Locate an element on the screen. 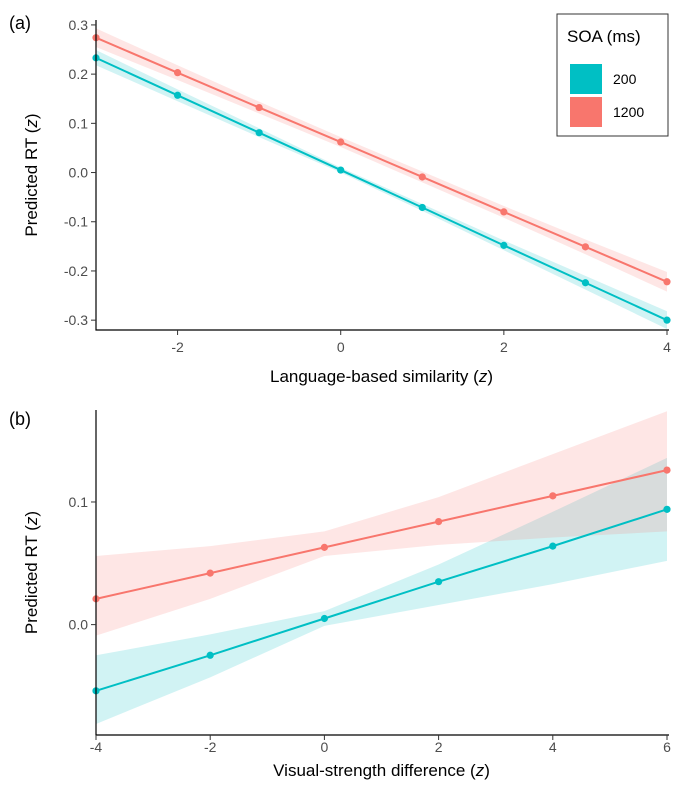 The width and height of the screenshot is (688, 802). legend: SOA (ms) 200 1200 is located at coordinates (612, 75).